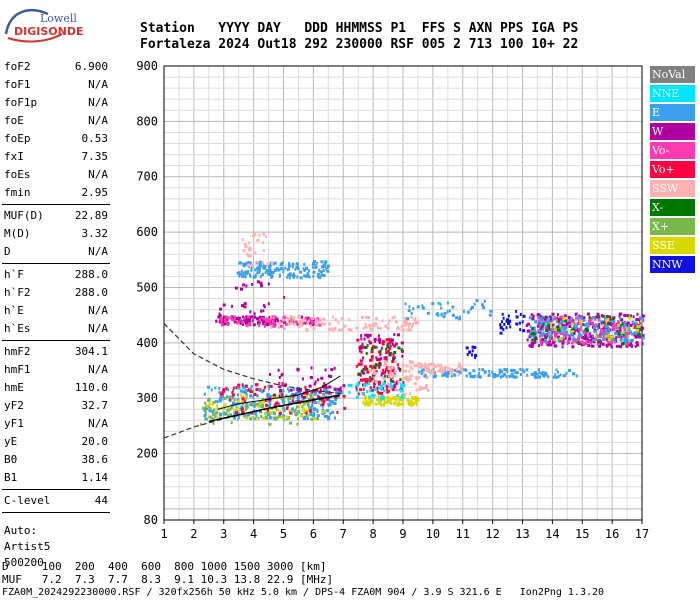 This screenshot has width=700, height=600. What do you see at coordinates (253, 534) in the screenshot?
I see `x-tick-label: 4` at bounding box center [253, 534].